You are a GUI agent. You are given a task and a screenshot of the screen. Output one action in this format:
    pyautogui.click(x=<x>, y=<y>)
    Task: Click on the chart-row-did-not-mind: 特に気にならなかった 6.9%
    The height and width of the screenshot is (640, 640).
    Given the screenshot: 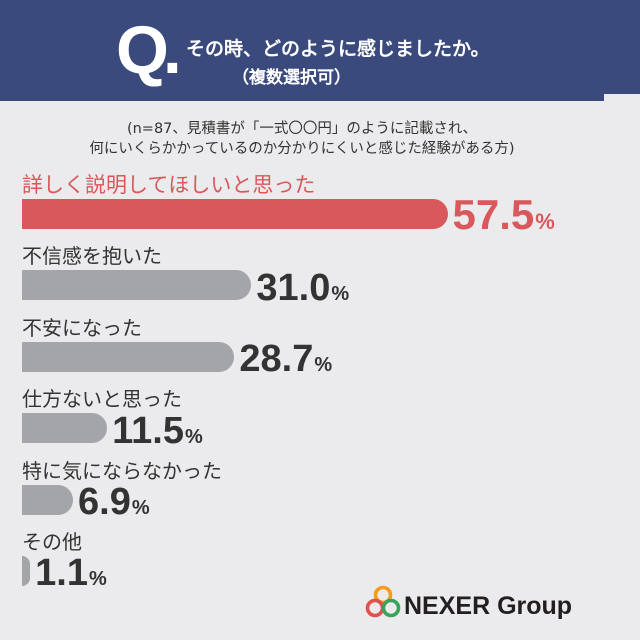 What is the action you would take?
    pyautogui.click(x=320, y=490)
    